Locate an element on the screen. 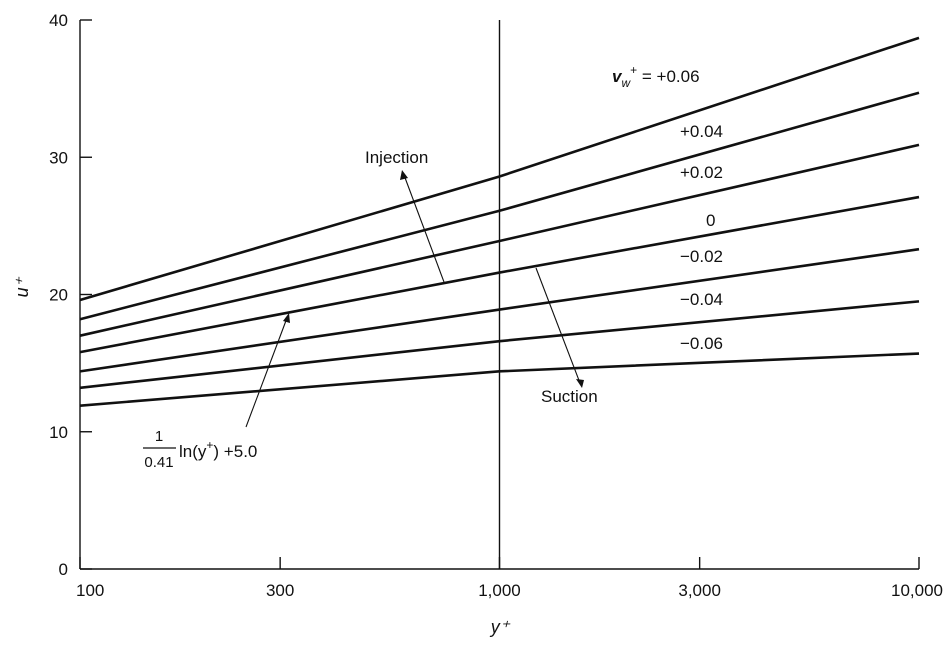  series-label: −0.06 is located at coordinates (701, 343).